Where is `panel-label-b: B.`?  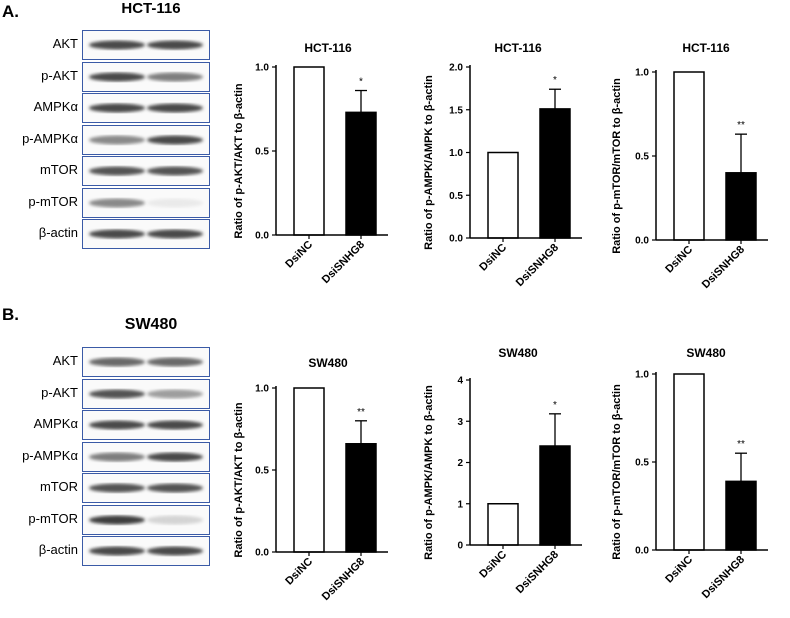 panel-label-b: B. is located at coordinates (10, 314).